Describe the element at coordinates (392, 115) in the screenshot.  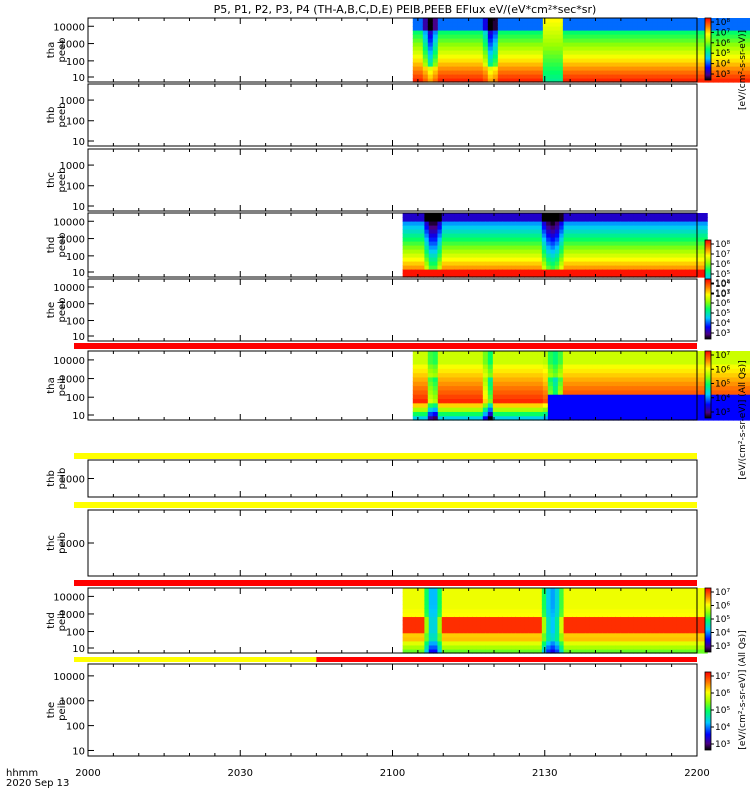
I see `panel-frame` at that location.